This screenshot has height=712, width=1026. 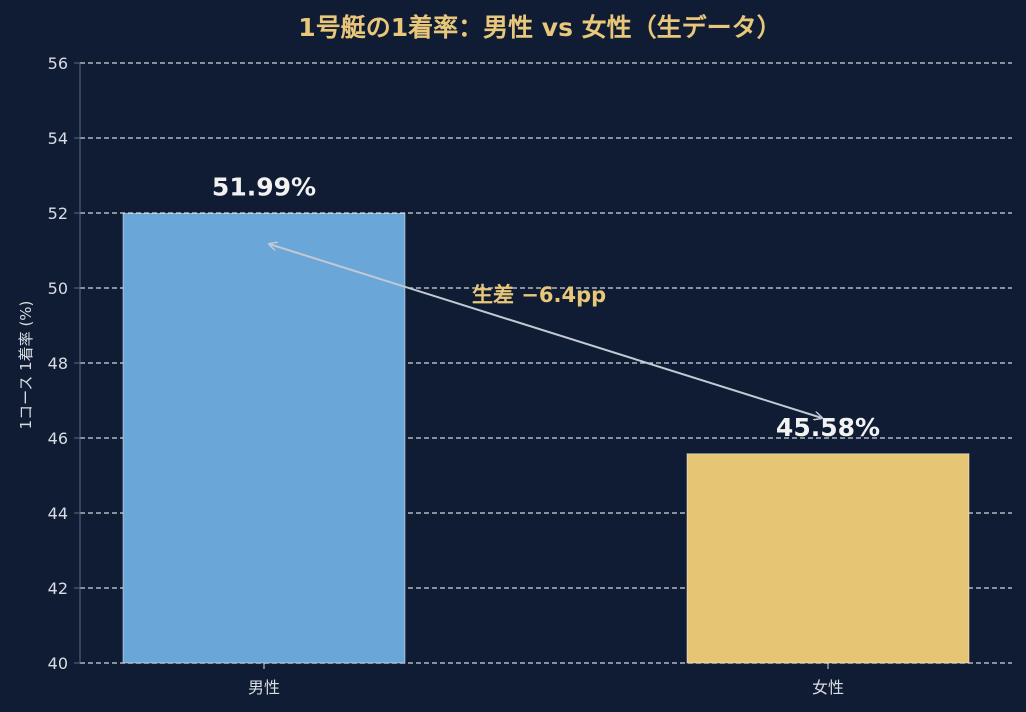 I want to click on y-tick-label: 42, so click(x=58, y=588).